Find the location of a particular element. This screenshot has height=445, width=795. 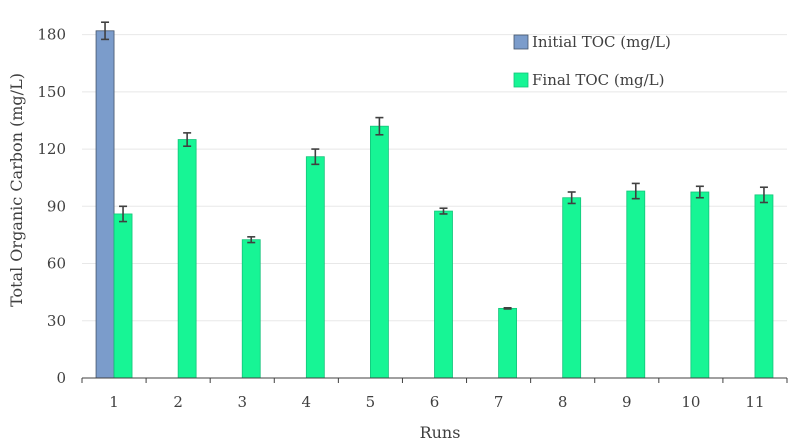

x-tick-label-4: 4 is located at coordinates (307, 402).